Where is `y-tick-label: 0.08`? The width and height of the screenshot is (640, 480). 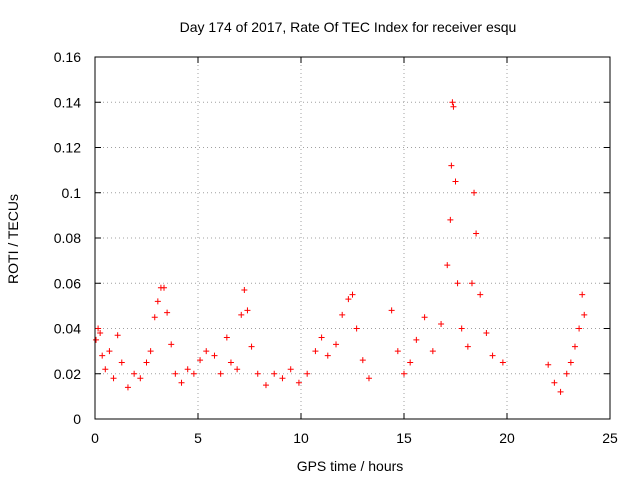
y-tick-label: 0.08 is located at coordinates (67, 238).